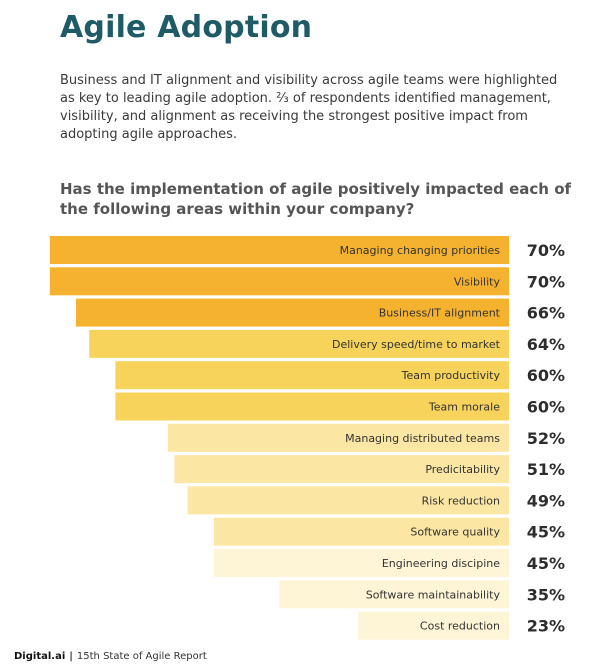  What do you see at coordinates (546, 438) in the screenshot?
I see `bar-value-label: 52%` at bounding box center [546, 438].